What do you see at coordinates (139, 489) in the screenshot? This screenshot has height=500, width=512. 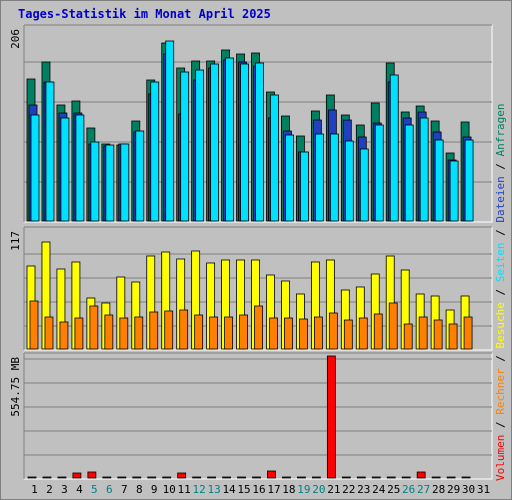 I see `x-tick-label: 8` at bounding box center [139, 489].